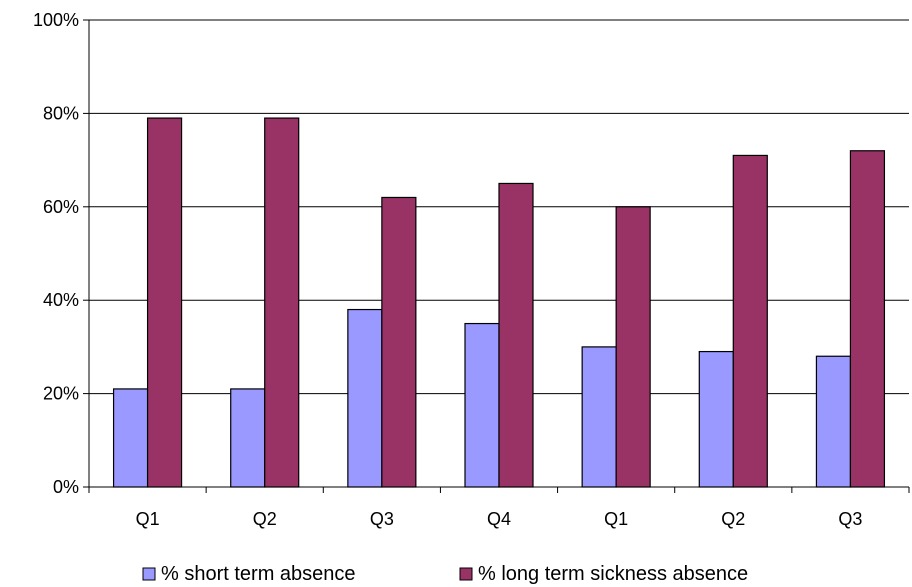 This screenshot has height=587, width=912. What do you see at coordinates (56, 253) in the screenshot?
I see `y-tick-labels: 0% 20% 40% 60% 80% 100%` at bounding box center [56, 253].